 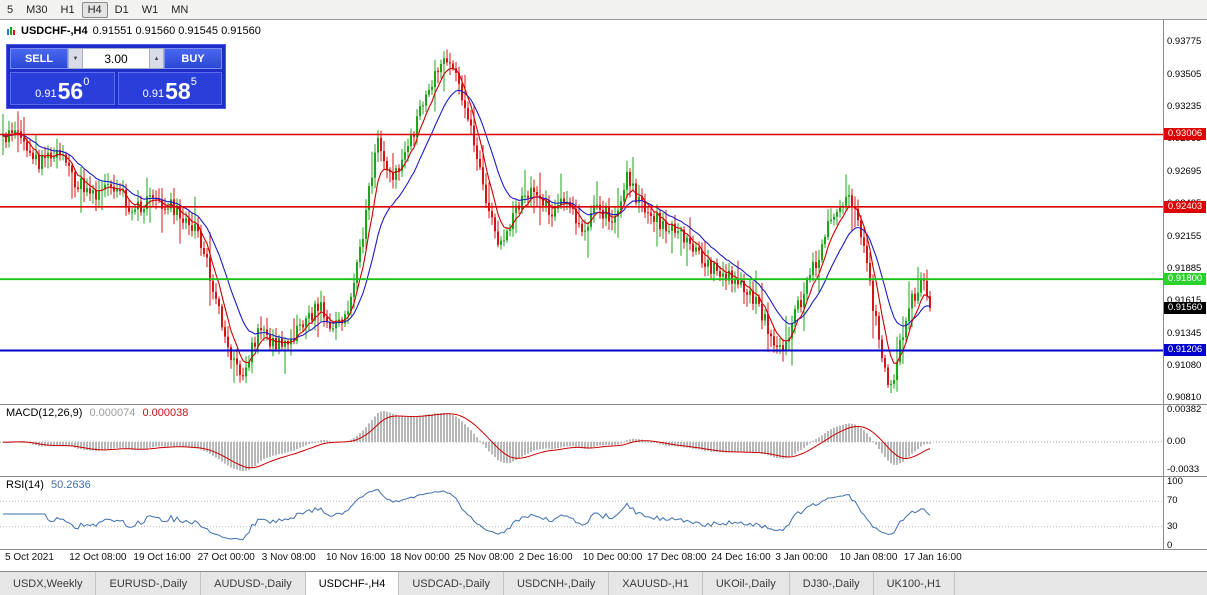 I want to click on price-level-badge: 0.91560, so click(x=1185, y=308).